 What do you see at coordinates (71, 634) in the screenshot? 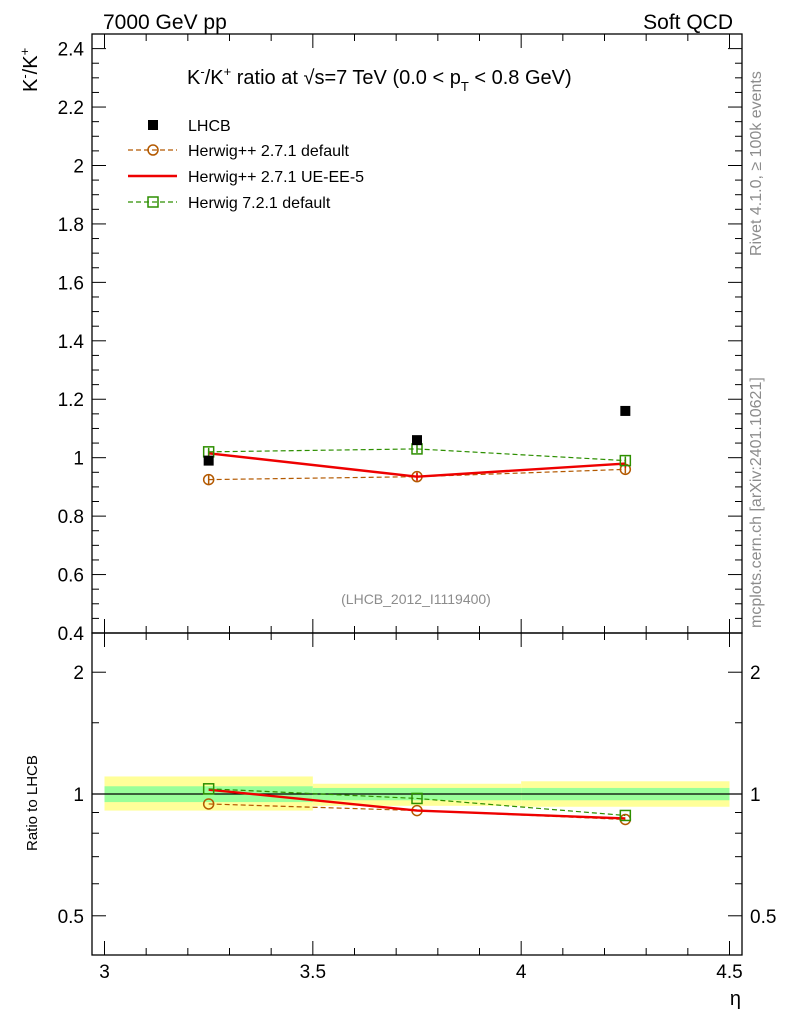
I see `main-y-tick-label: 0.4` at bounding box center [71, 634].